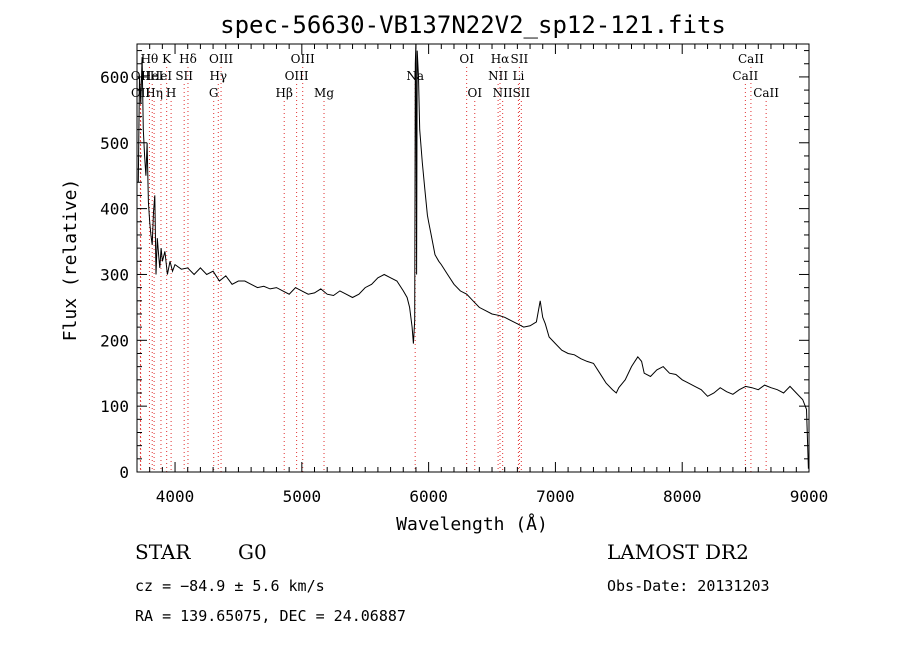 Image resolution: width=900 pixels, height=650 pixels. Describe the element at coordinates (270, 616) in the screenshot. I see `coordinates: RA = 139.65075, DEC = 24.06887` at that location.